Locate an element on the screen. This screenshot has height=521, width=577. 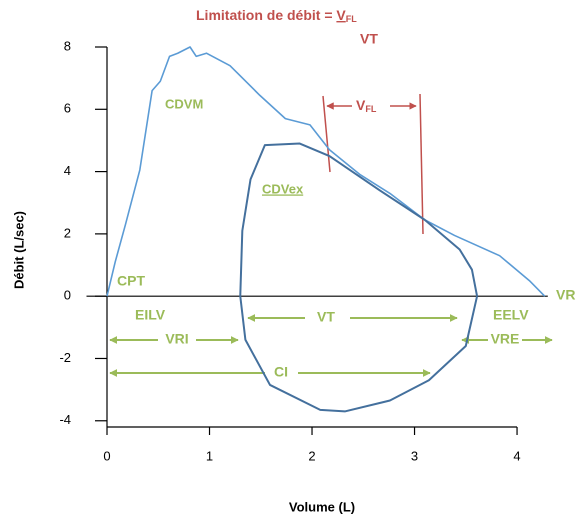
y-axis-label: Débit (L/sec) is located at coordinates (18, 250).